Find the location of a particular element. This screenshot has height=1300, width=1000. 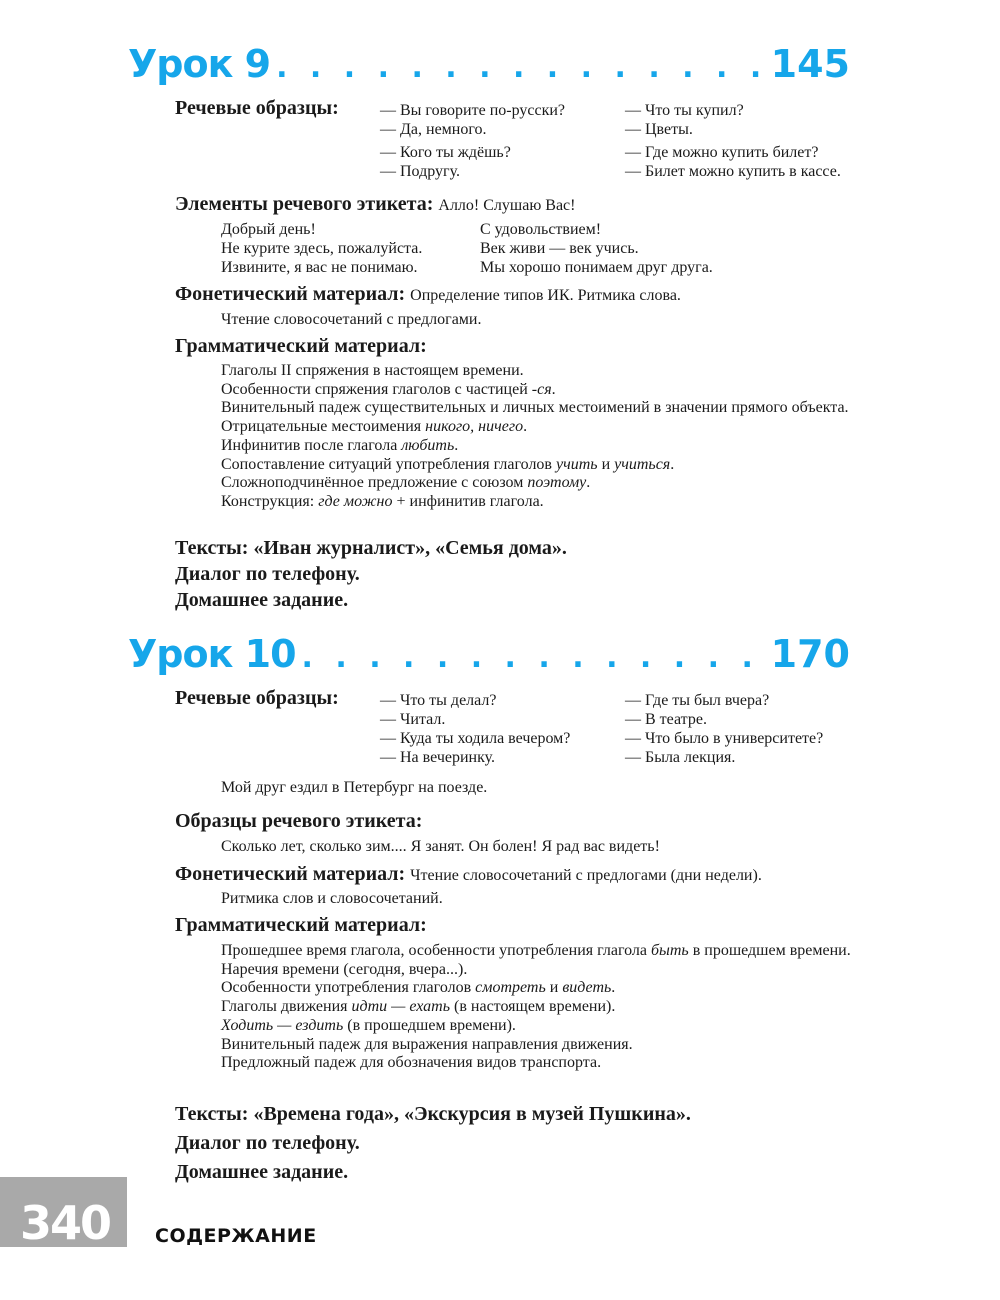

lesson-title: Урок 10 is located at coordinates (212, 654).